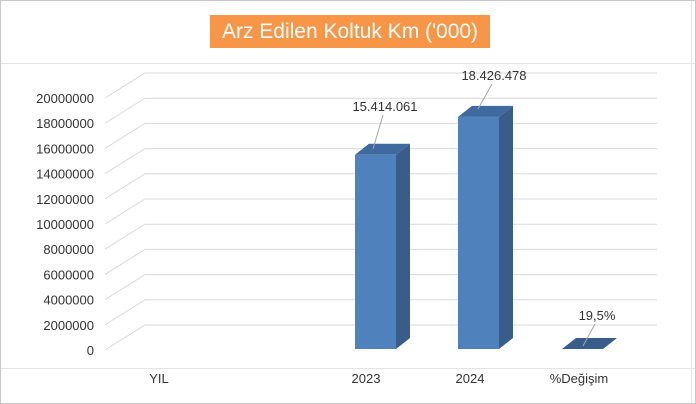 This screenshot has height=404, width=696. I want to click on data-label: 15.414.061, so click(384, 106).